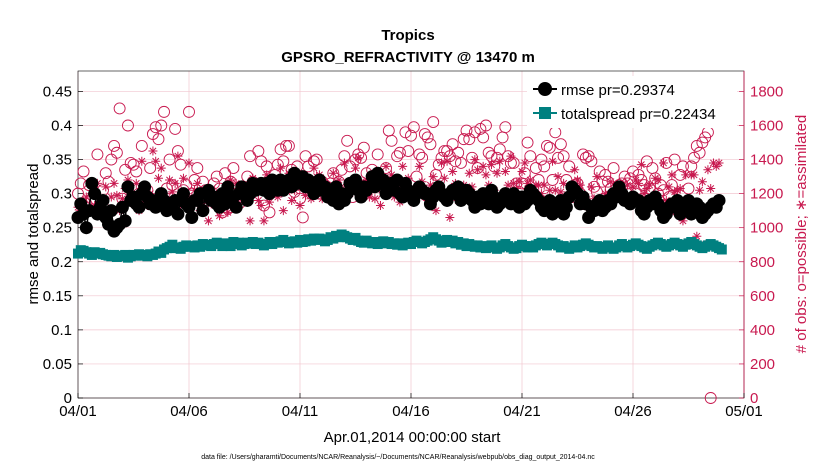 This screenshot has width=830, height=470. I want to click on y-axis-label: rmse and totalspread, so click(33, 234).